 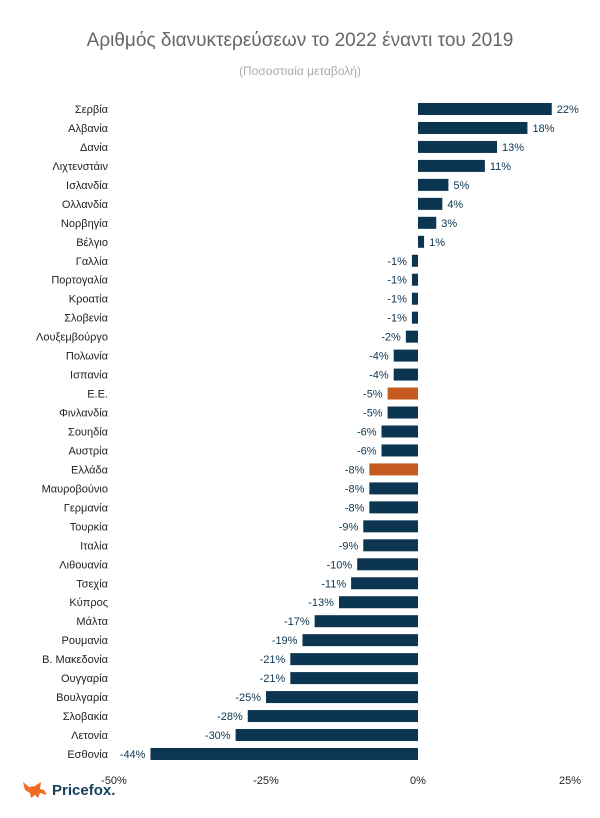 I want to click on data-label: 18%, so click(x=543, y=129).